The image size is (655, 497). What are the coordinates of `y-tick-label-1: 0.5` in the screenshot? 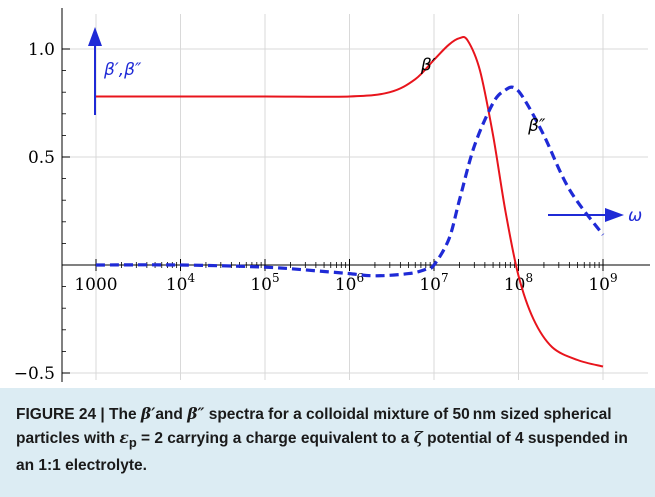 It's located at (41, 158).